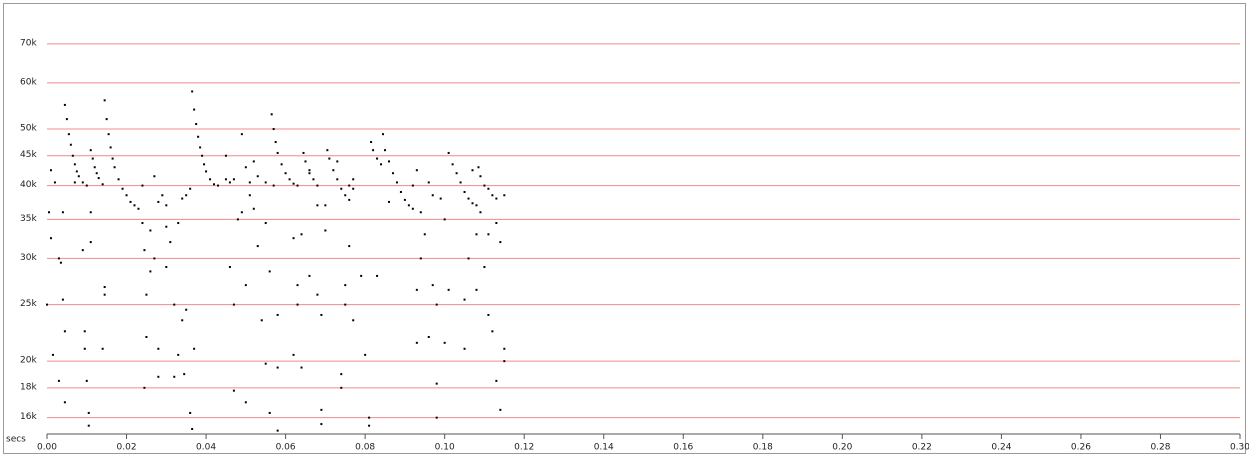 The image size is (1249, 461). Describe the element at coordinates (922, 448) in the screenshot. I see `x-tick-label: 0.22` at that location.